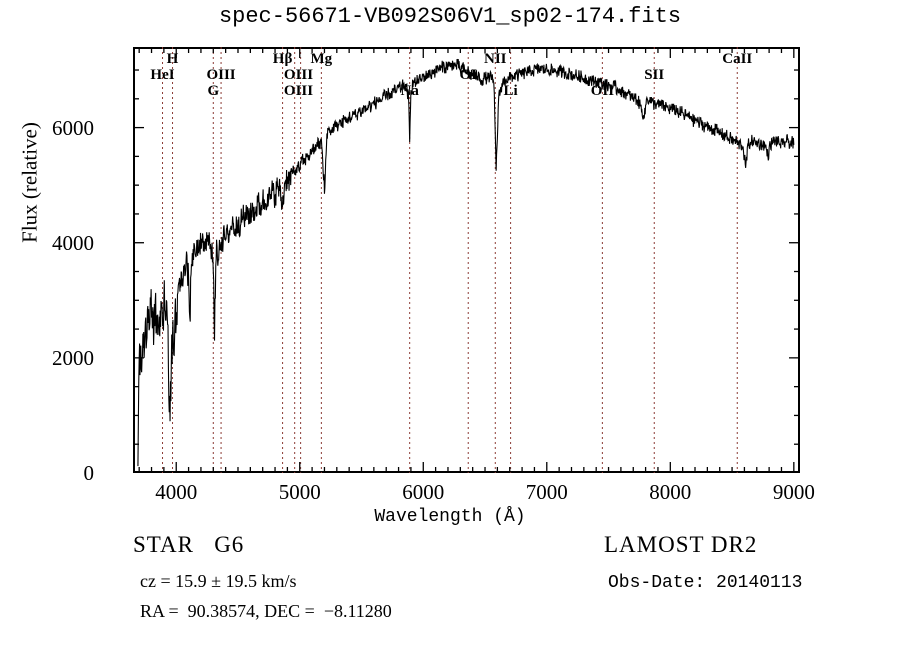 The height and width of the screenshot is (649, 900). Describe the element at coordinates (73, 127) in the screenshot. I see `y-tick-label: 6000` at that location.